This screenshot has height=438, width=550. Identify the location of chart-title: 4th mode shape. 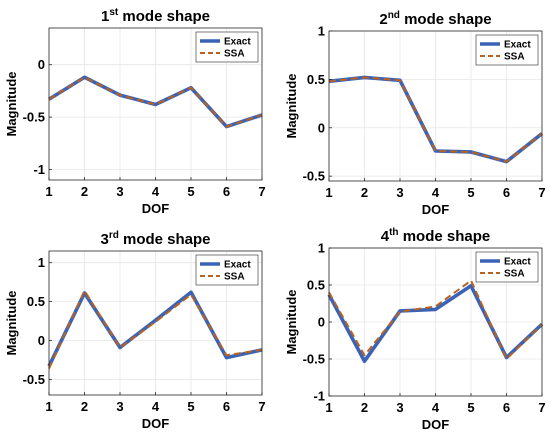
(436, 236).